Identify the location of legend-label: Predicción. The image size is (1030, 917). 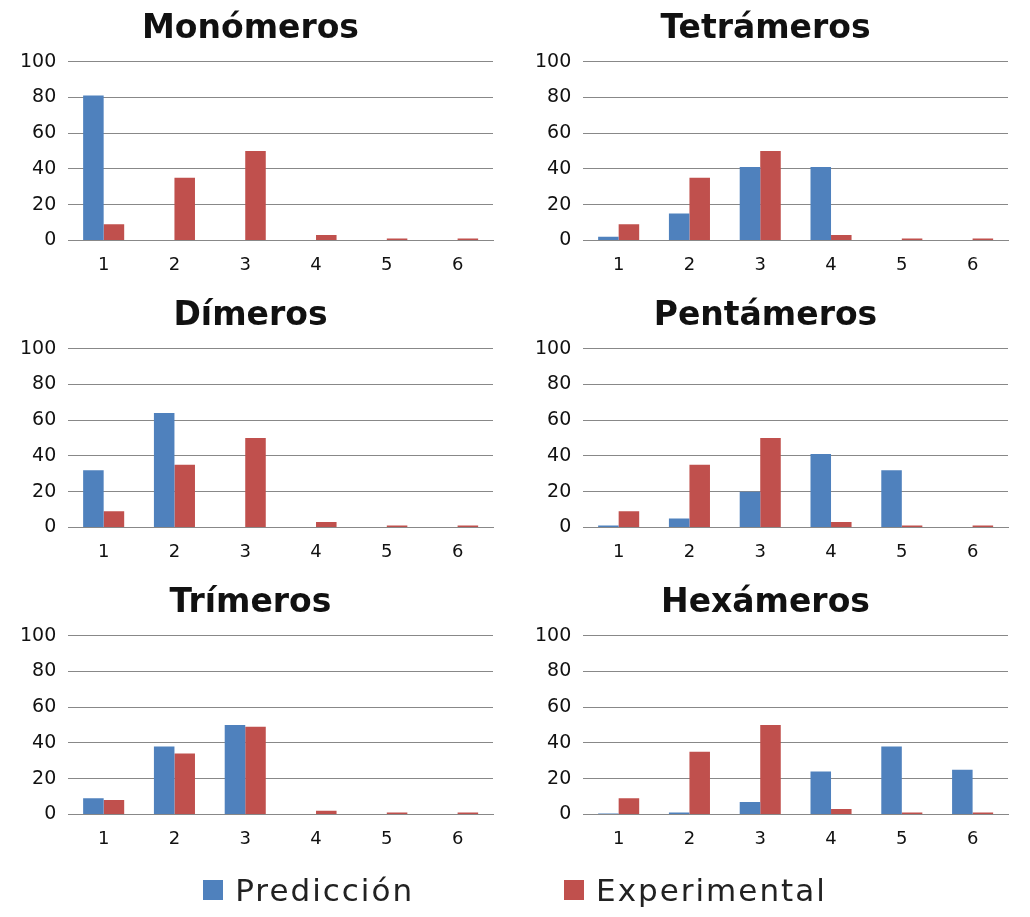
(325, 890).